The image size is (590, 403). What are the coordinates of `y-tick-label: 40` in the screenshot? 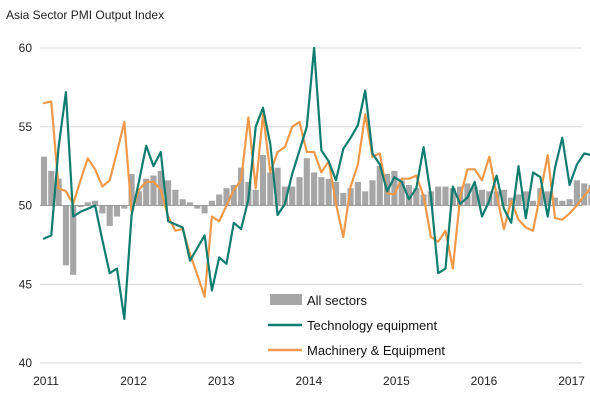 It's located at (26, 363).